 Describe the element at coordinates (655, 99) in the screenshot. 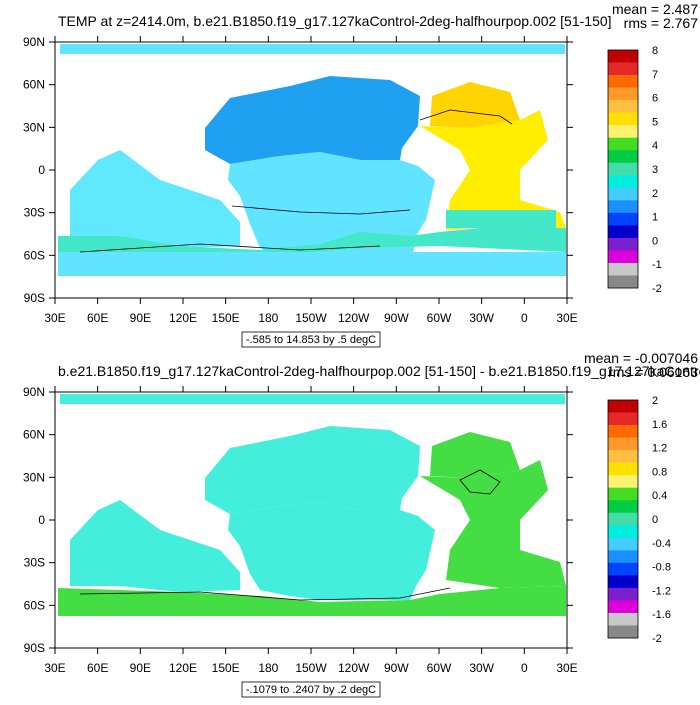

I see `colorbar-label: 6` at that location.